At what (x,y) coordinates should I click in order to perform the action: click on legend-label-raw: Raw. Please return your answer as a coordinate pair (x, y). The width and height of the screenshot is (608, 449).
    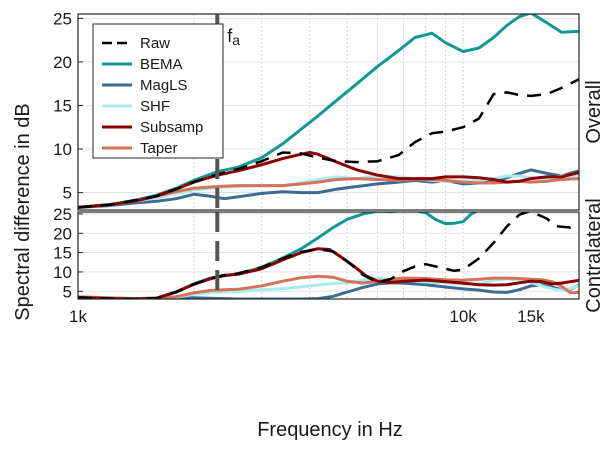
    Looking at the image, I should click on (155, 43).